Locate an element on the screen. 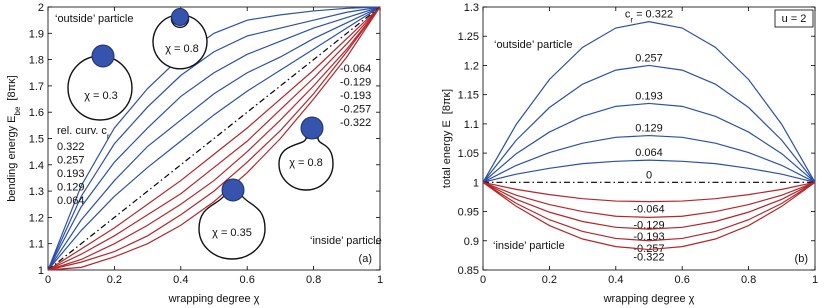 This screenshot has width=830, height=308. series-label: 0.257 is located at coordinates (649, 58).